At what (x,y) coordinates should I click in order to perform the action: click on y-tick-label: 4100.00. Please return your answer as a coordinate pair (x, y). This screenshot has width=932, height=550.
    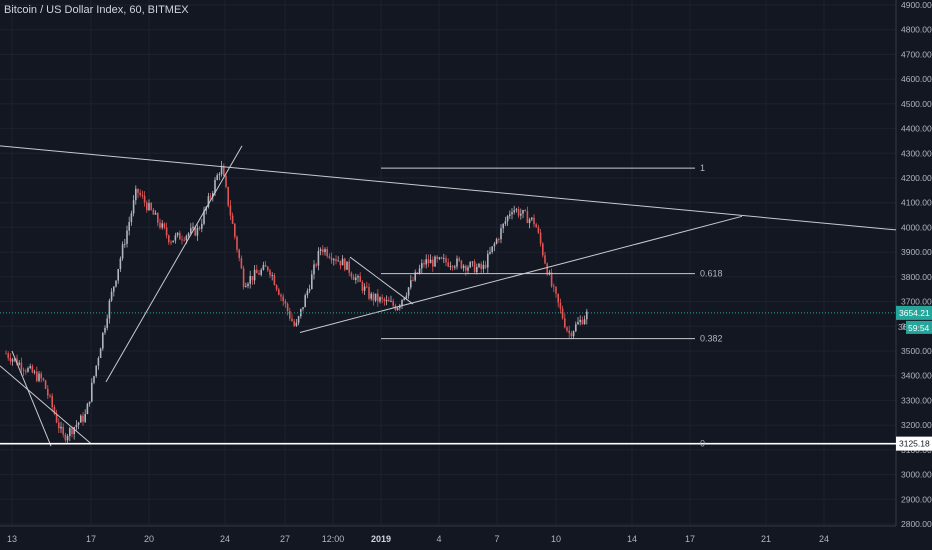
    Looking at the image, I should click on (916, 203).